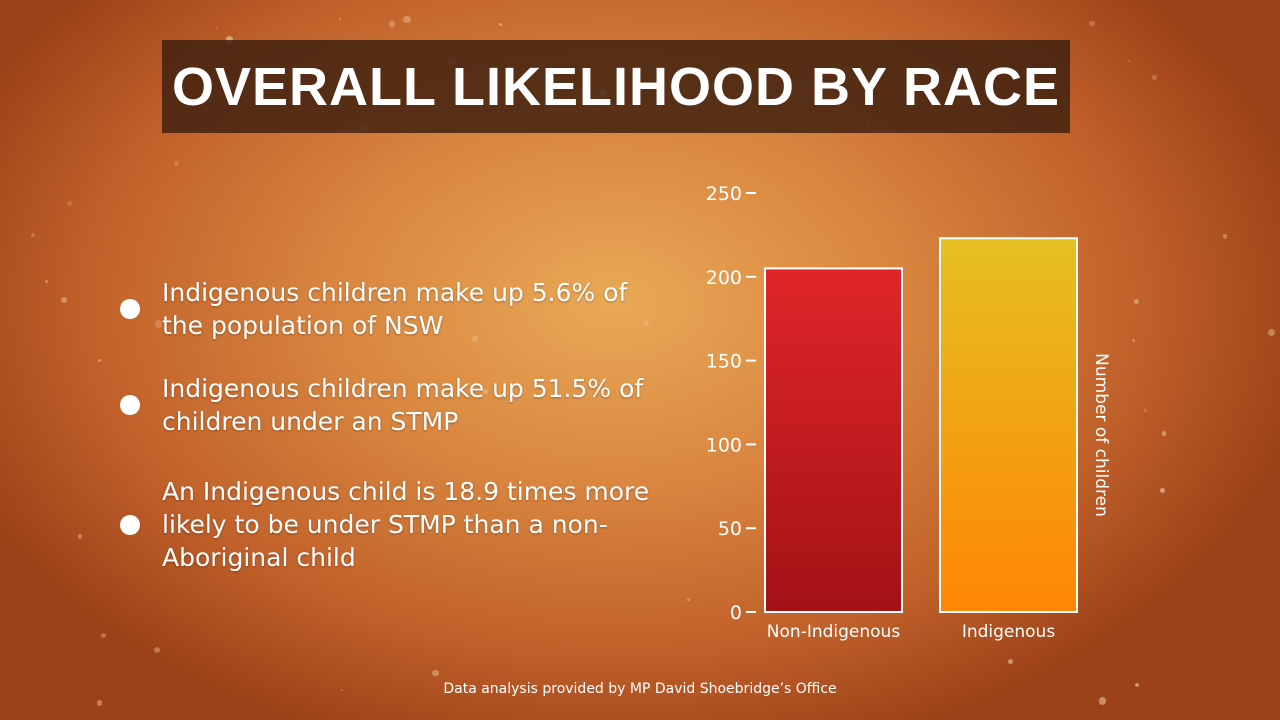  I want to click on bar-non-indigenous, so click(833, 440).